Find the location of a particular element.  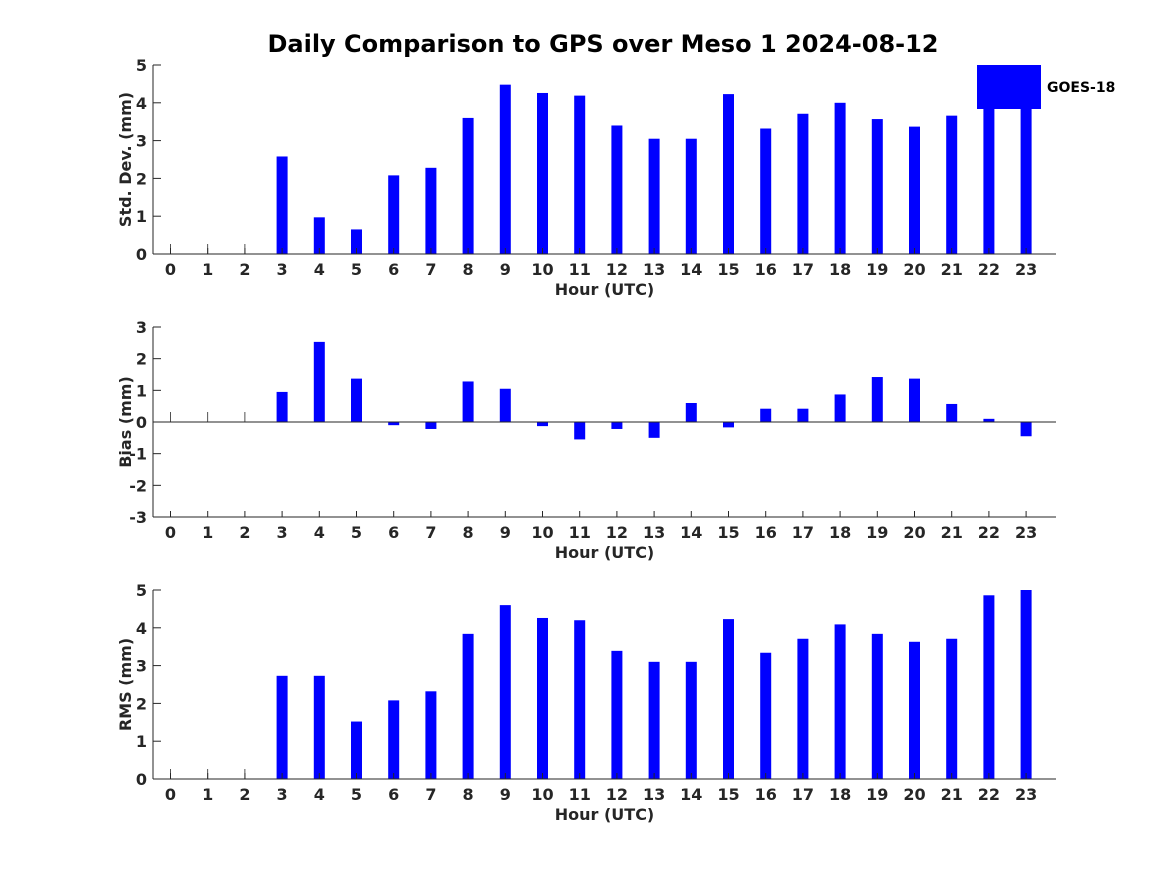

x-tick-label: 16 is located at coordinates (766, 269).